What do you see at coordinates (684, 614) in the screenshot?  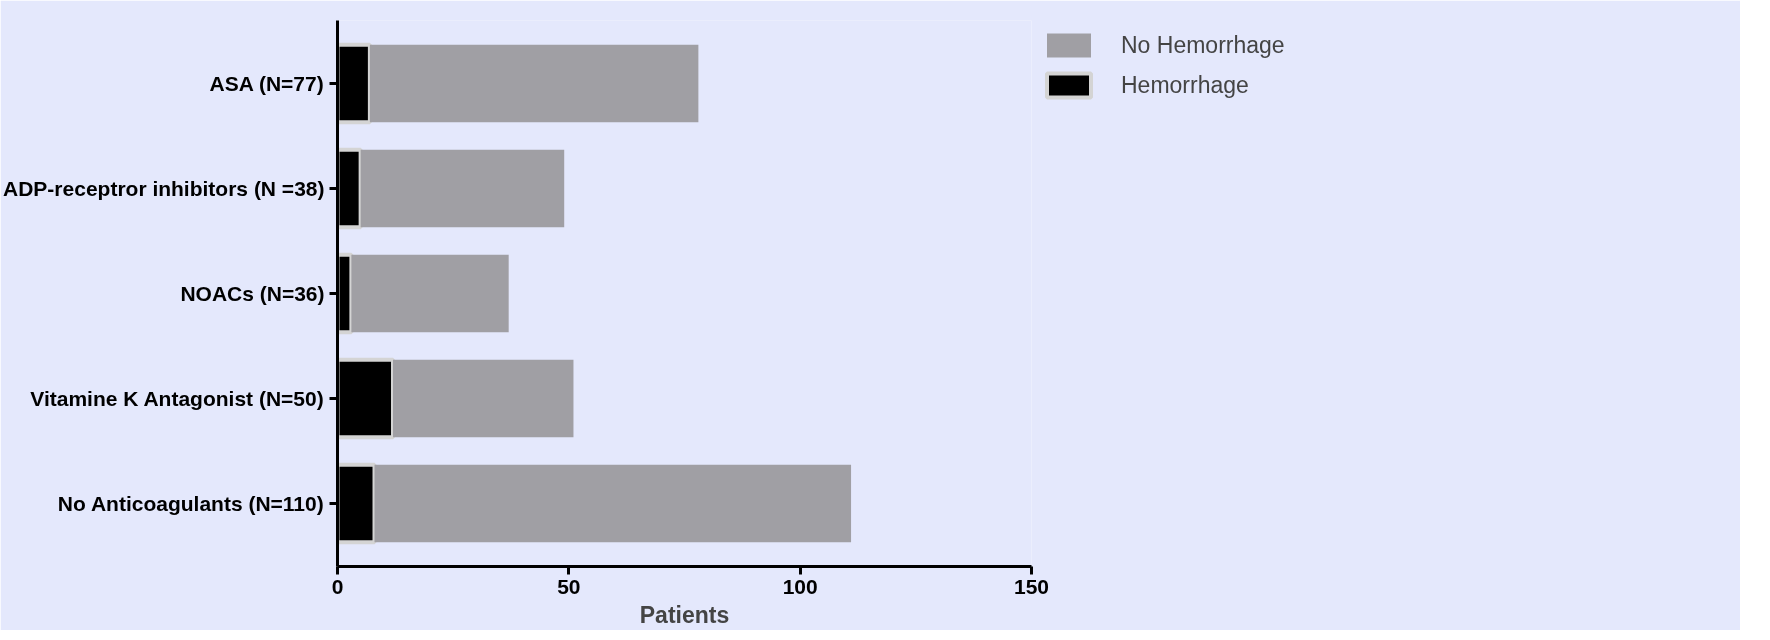 I see `x-axis-title: Patients` at bounding box center [684, 614].